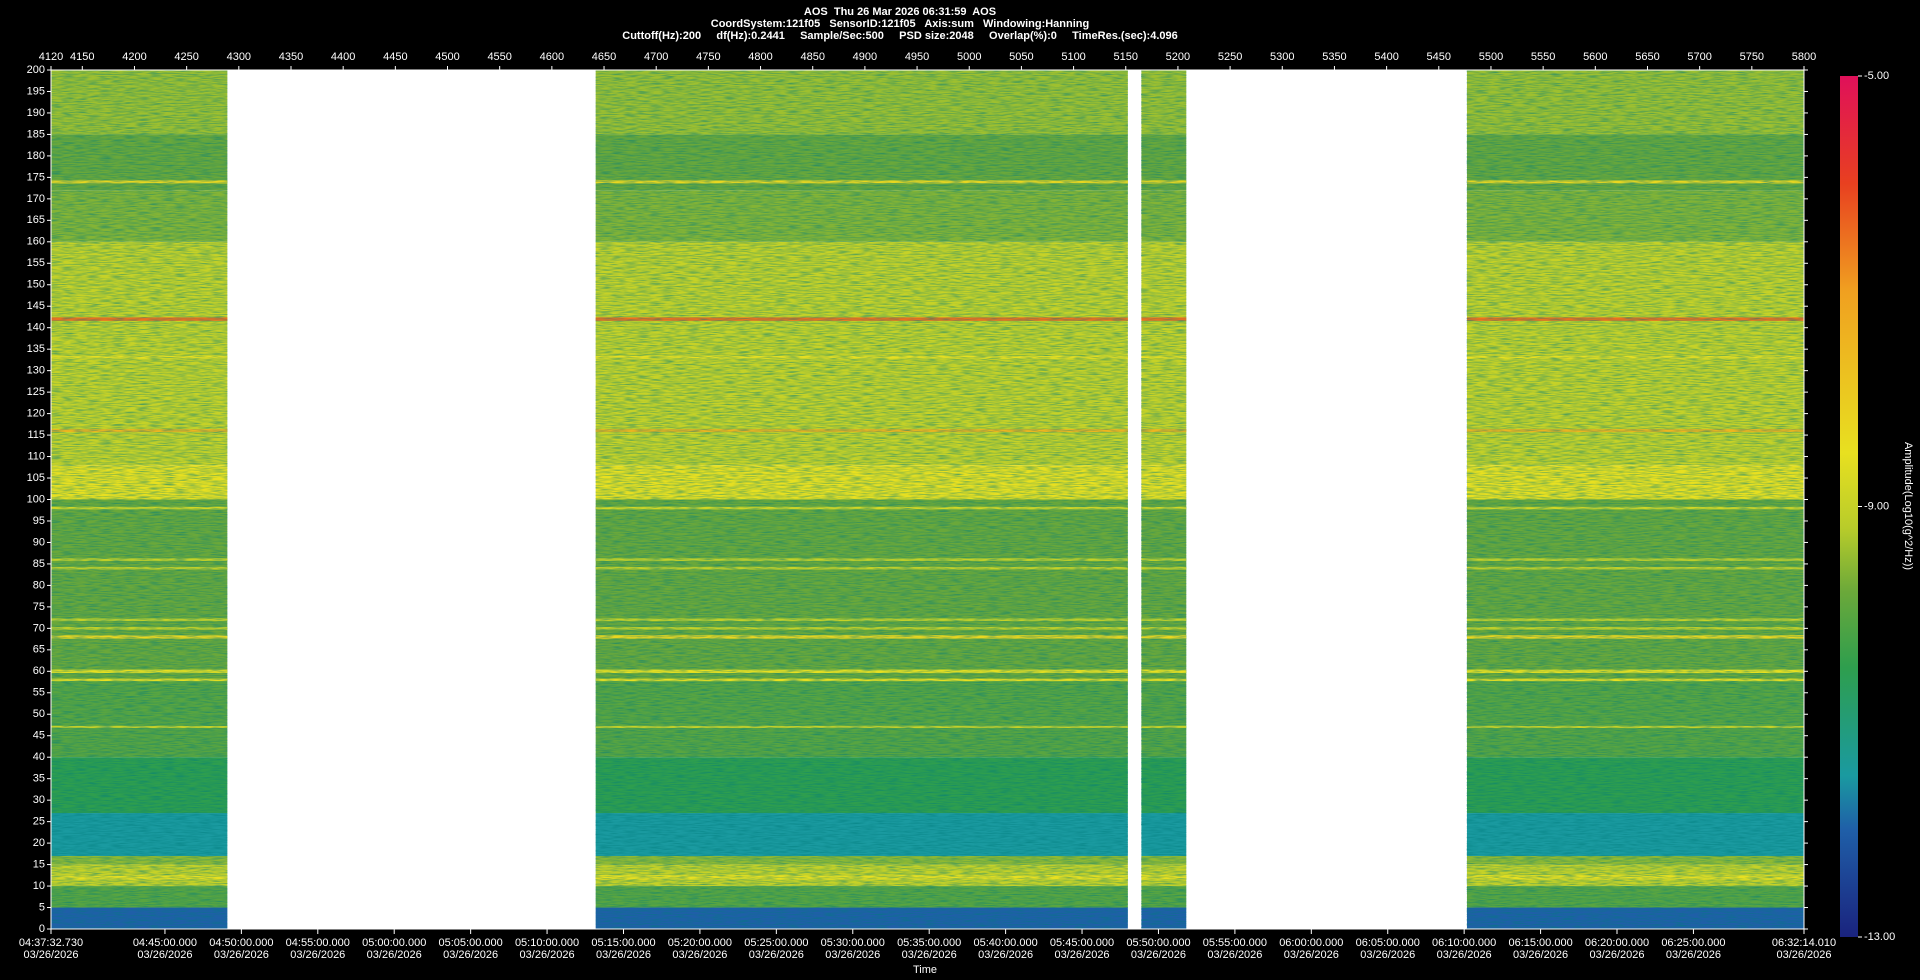 This screenshot has width=1920, height=980. I want to click on time-tick-label: 06:15:00.000, so click(1540, 943).